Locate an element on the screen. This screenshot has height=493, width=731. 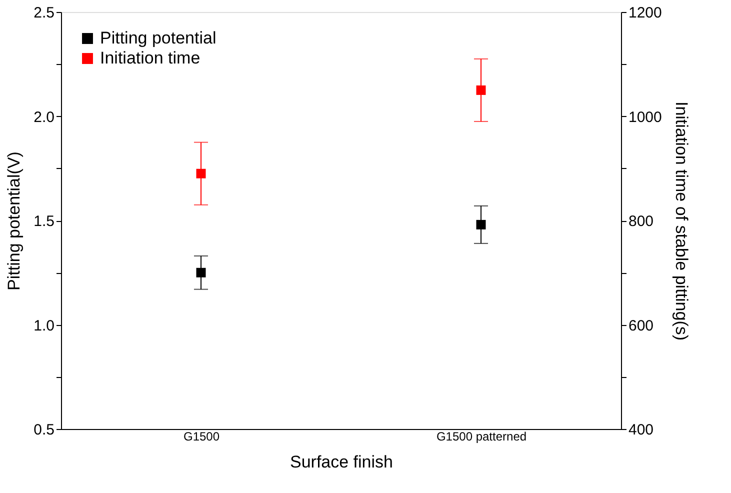
y2-tick-label: 600 is located at coordinates (641, 325).